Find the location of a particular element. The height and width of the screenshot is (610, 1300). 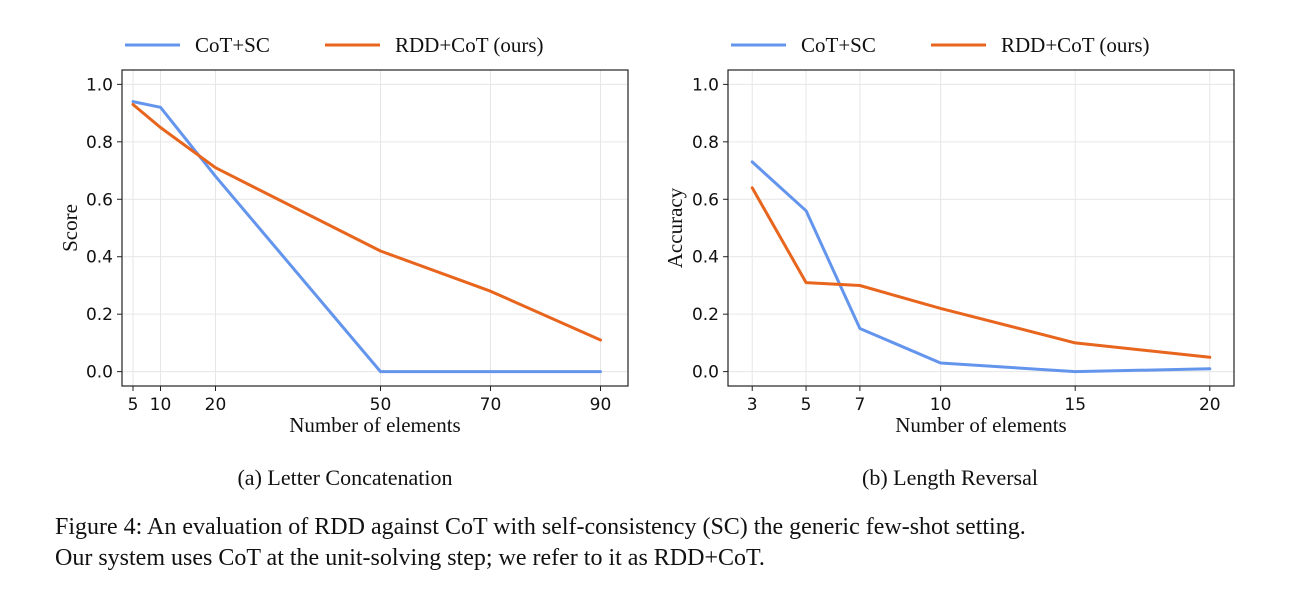

x-tick-label: 50 is located at coordinates (381, 405).